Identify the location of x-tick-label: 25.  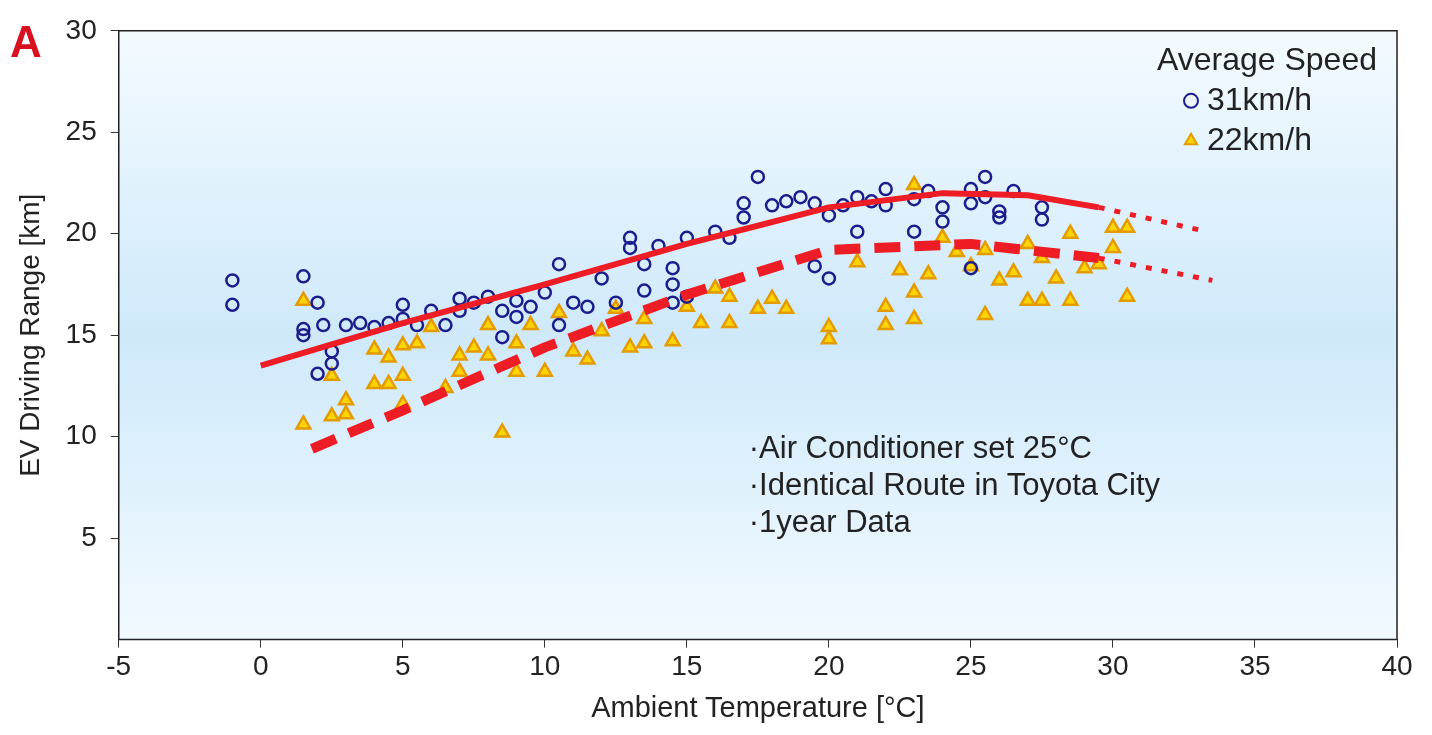
(971, 666).